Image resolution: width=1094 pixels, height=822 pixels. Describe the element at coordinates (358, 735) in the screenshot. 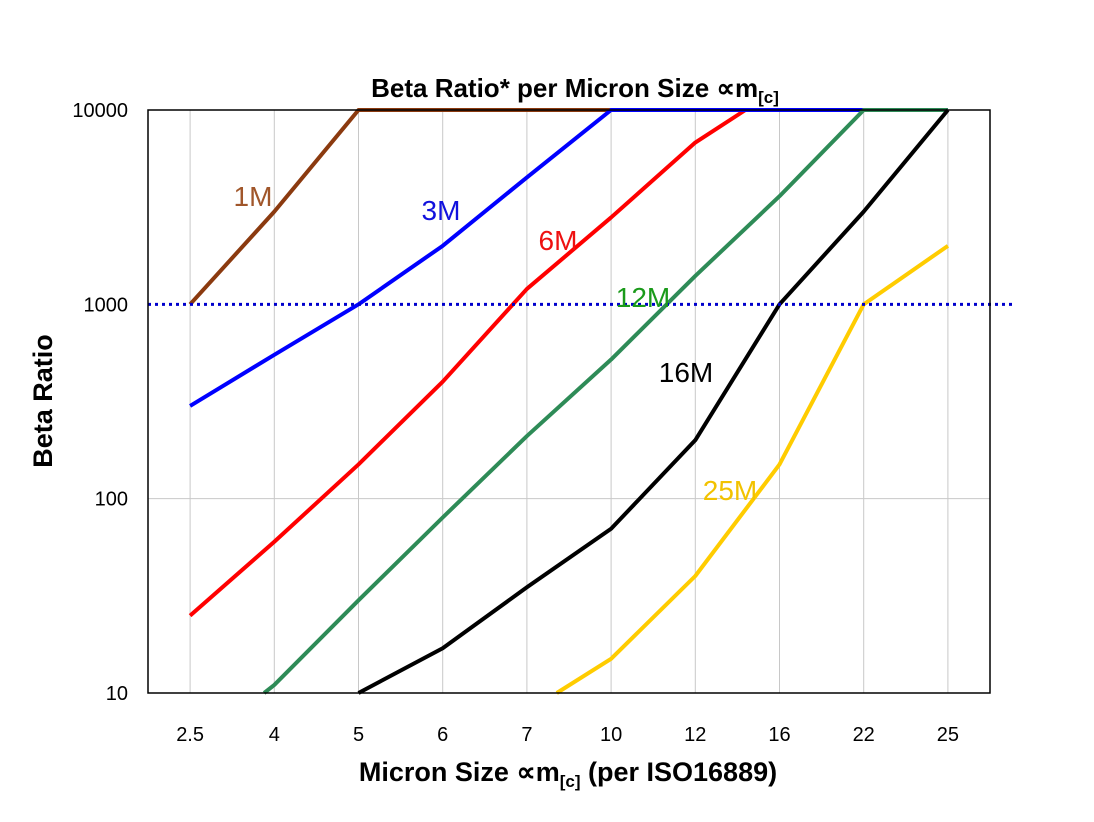

I see `x-tick-label: 5` at that location.